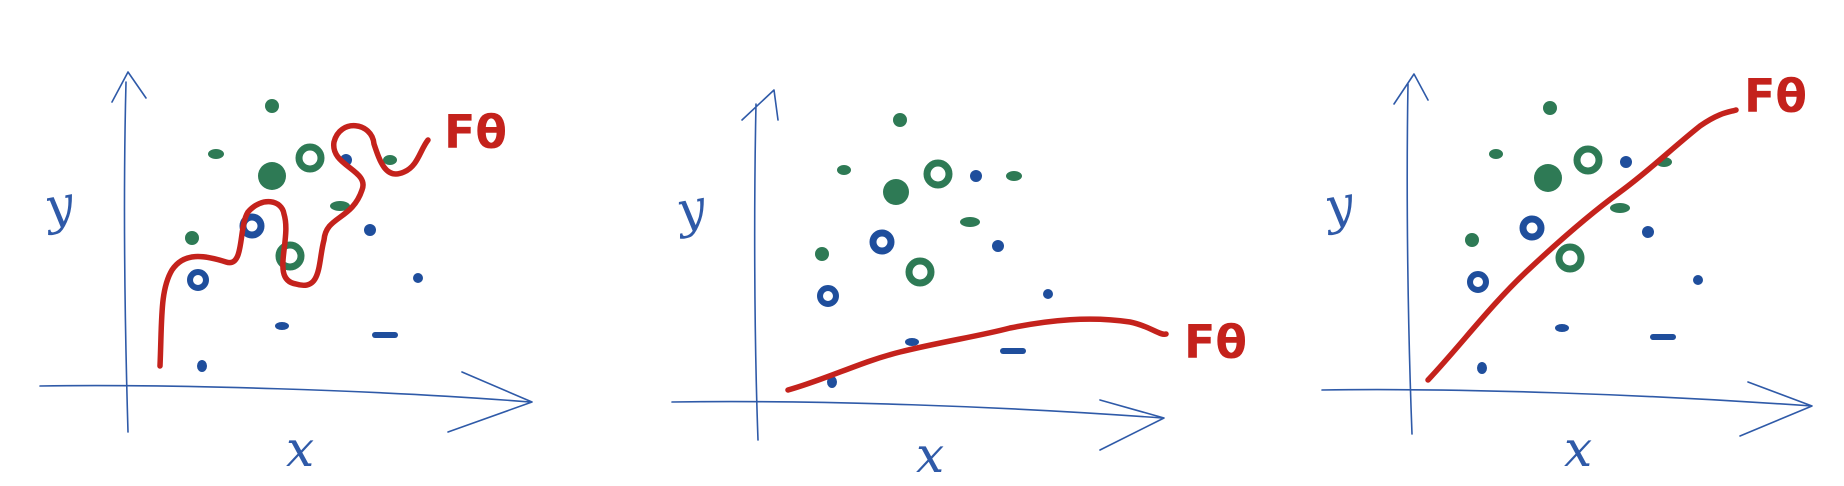 Image resolution: width=1844 pixels, height=486 pixels. Describe the element at coordinates (977, 354) in the screenshot. I see `model-curve-underfit` at that location.